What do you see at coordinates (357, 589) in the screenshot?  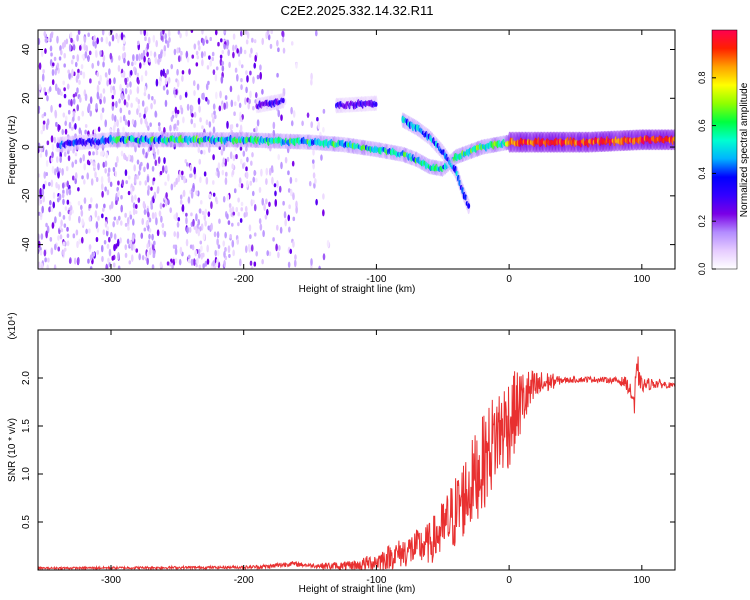 I see `snr-x-label: Height of straight line (km)` at bounding box center [357, 589].